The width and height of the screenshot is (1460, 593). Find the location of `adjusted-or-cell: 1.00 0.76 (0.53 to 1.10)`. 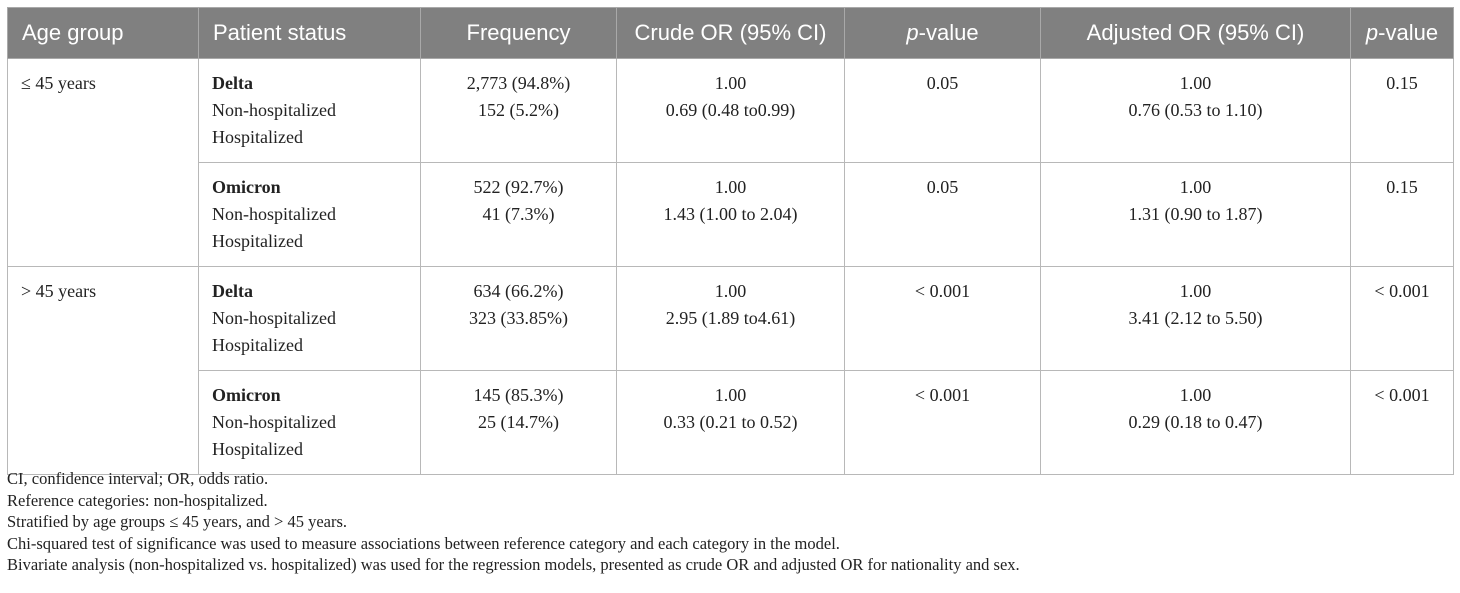

adjusted-or-cell: 1.00 0.76 (0.53 to 1.10) is located at coordinates (1195, 110).